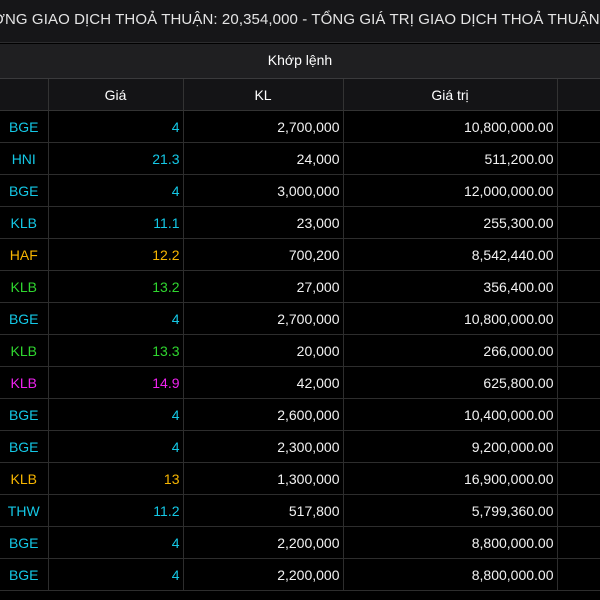 This screenshot has height=600, width=600. Describe the element at coordinates (263, 222) in the screenshot. I see `cell-volume: 23,000` at that location.